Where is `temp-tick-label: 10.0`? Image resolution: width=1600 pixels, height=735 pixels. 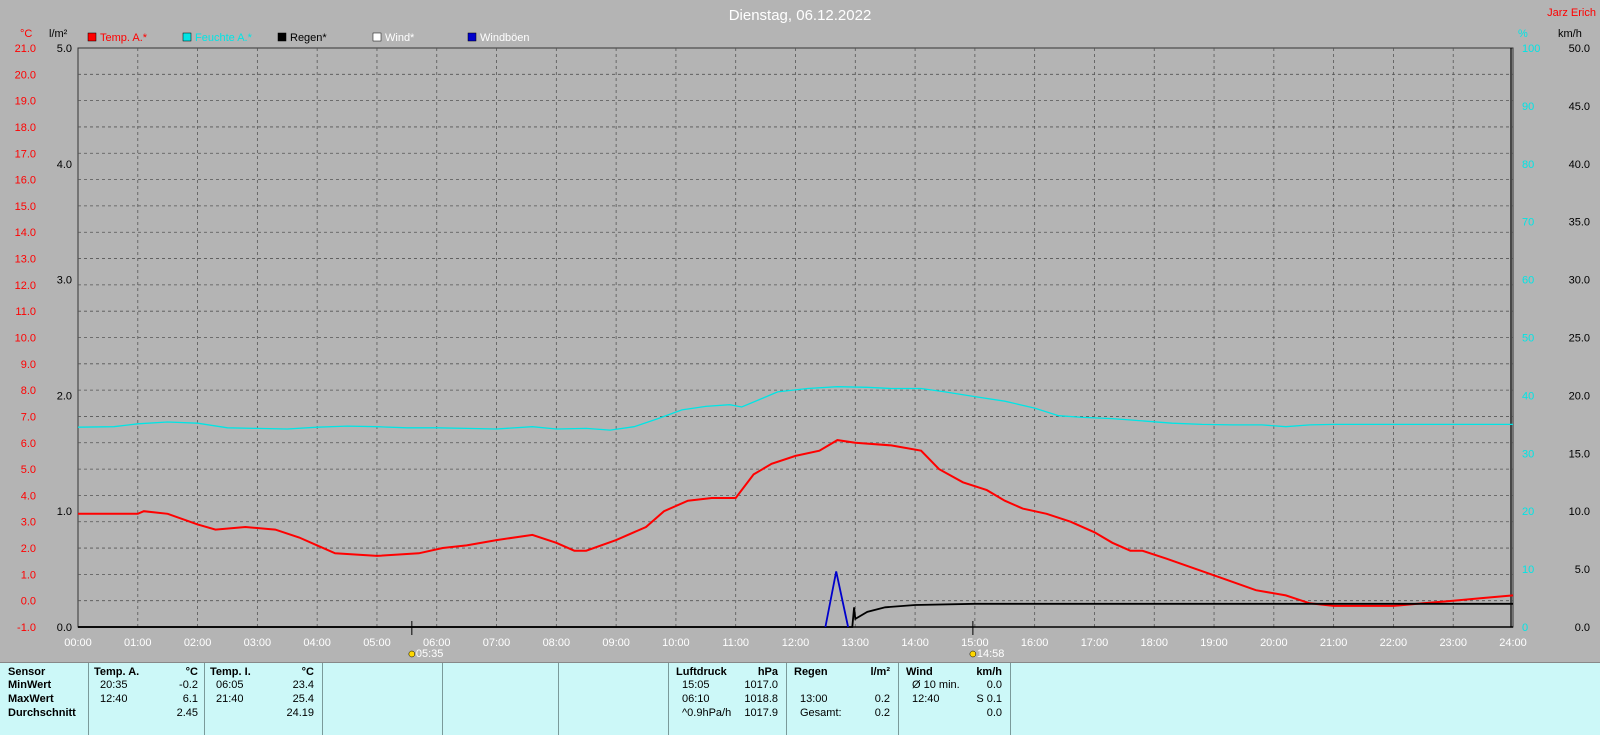 temp-tick-label: 10.0 is located at coordinates (25, 339).